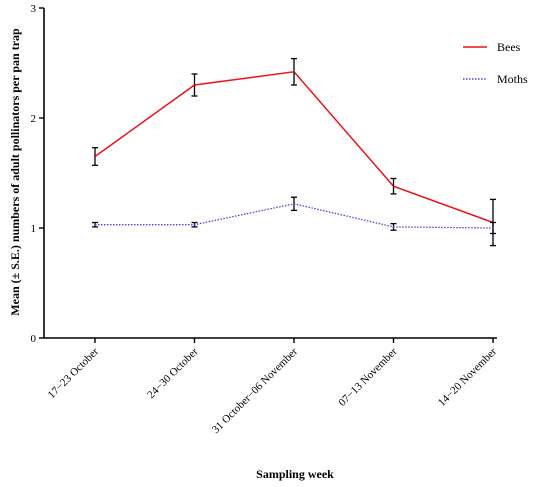 The height and width of the screenshot is (487, 550). I want to click on y-tick-label: 0, so click(34, 339).